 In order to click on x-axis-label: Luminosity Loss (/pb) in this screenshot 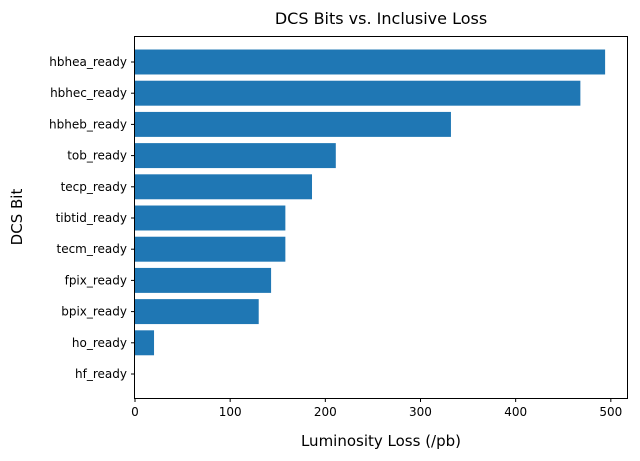, I will do `click(381, 441)`.